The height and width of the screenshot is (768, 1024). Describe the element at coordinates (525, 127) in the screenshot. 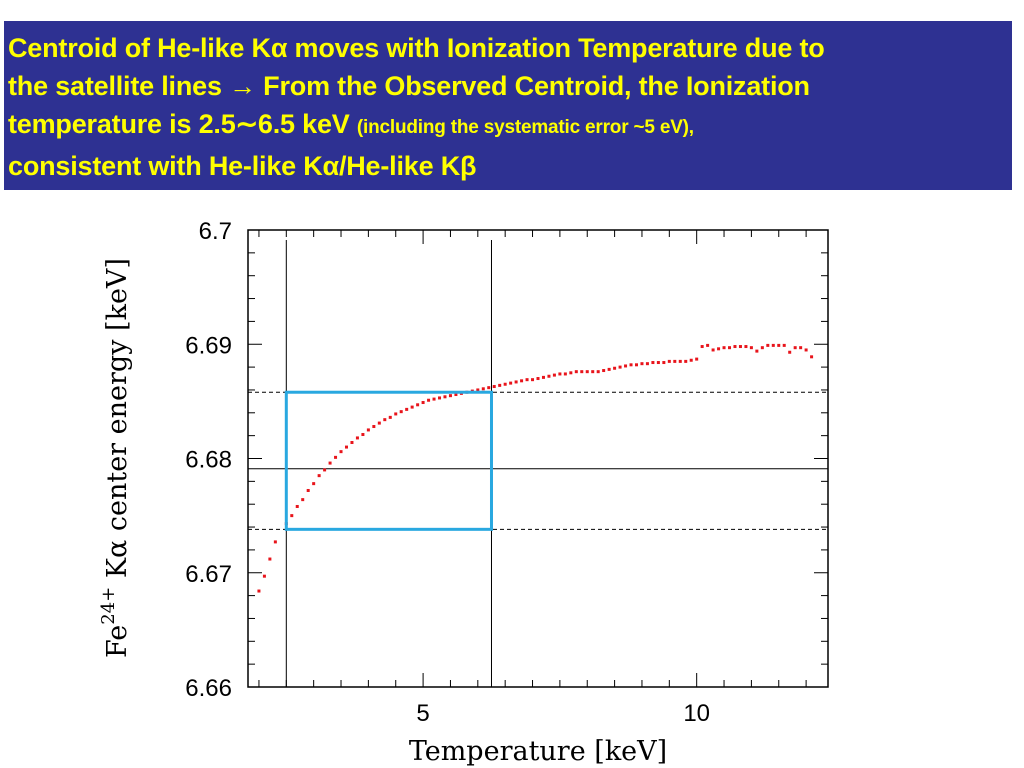

I see `banner-line-3-note: (including the systematic error ~5 eV),` at that location.